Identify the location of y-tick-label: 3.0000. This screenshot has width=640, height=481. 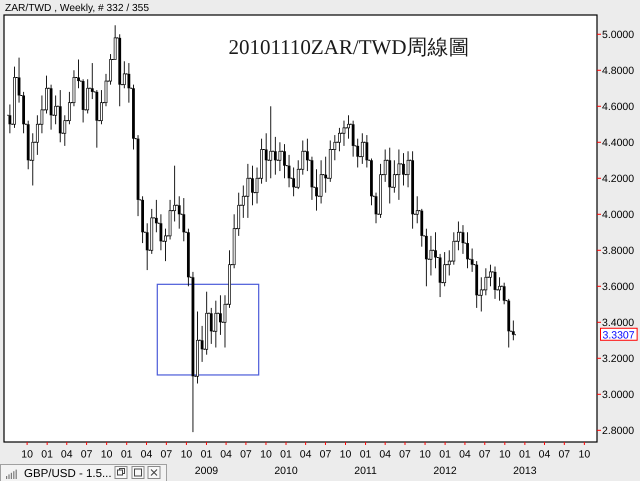
(618, 394).